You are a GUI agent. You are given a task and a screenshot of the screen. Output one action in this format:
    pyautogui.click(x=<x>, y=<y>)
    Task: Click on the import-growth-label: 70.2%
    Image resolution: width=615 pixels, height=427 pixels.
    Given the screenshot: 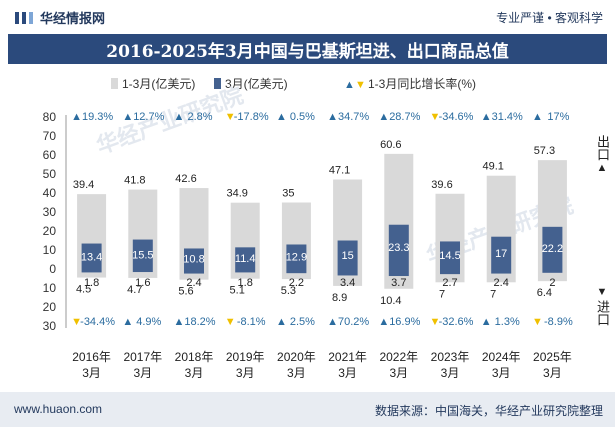 What is the action you would take?
    pyautogui.click(x=353, y=322)
    